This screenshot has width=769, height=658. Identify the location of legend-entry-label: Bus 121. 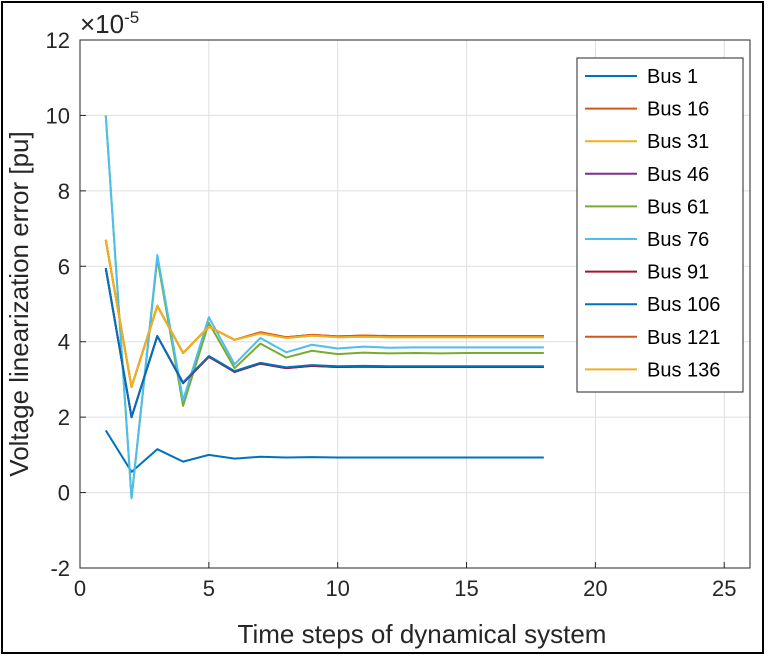
(683, 338).